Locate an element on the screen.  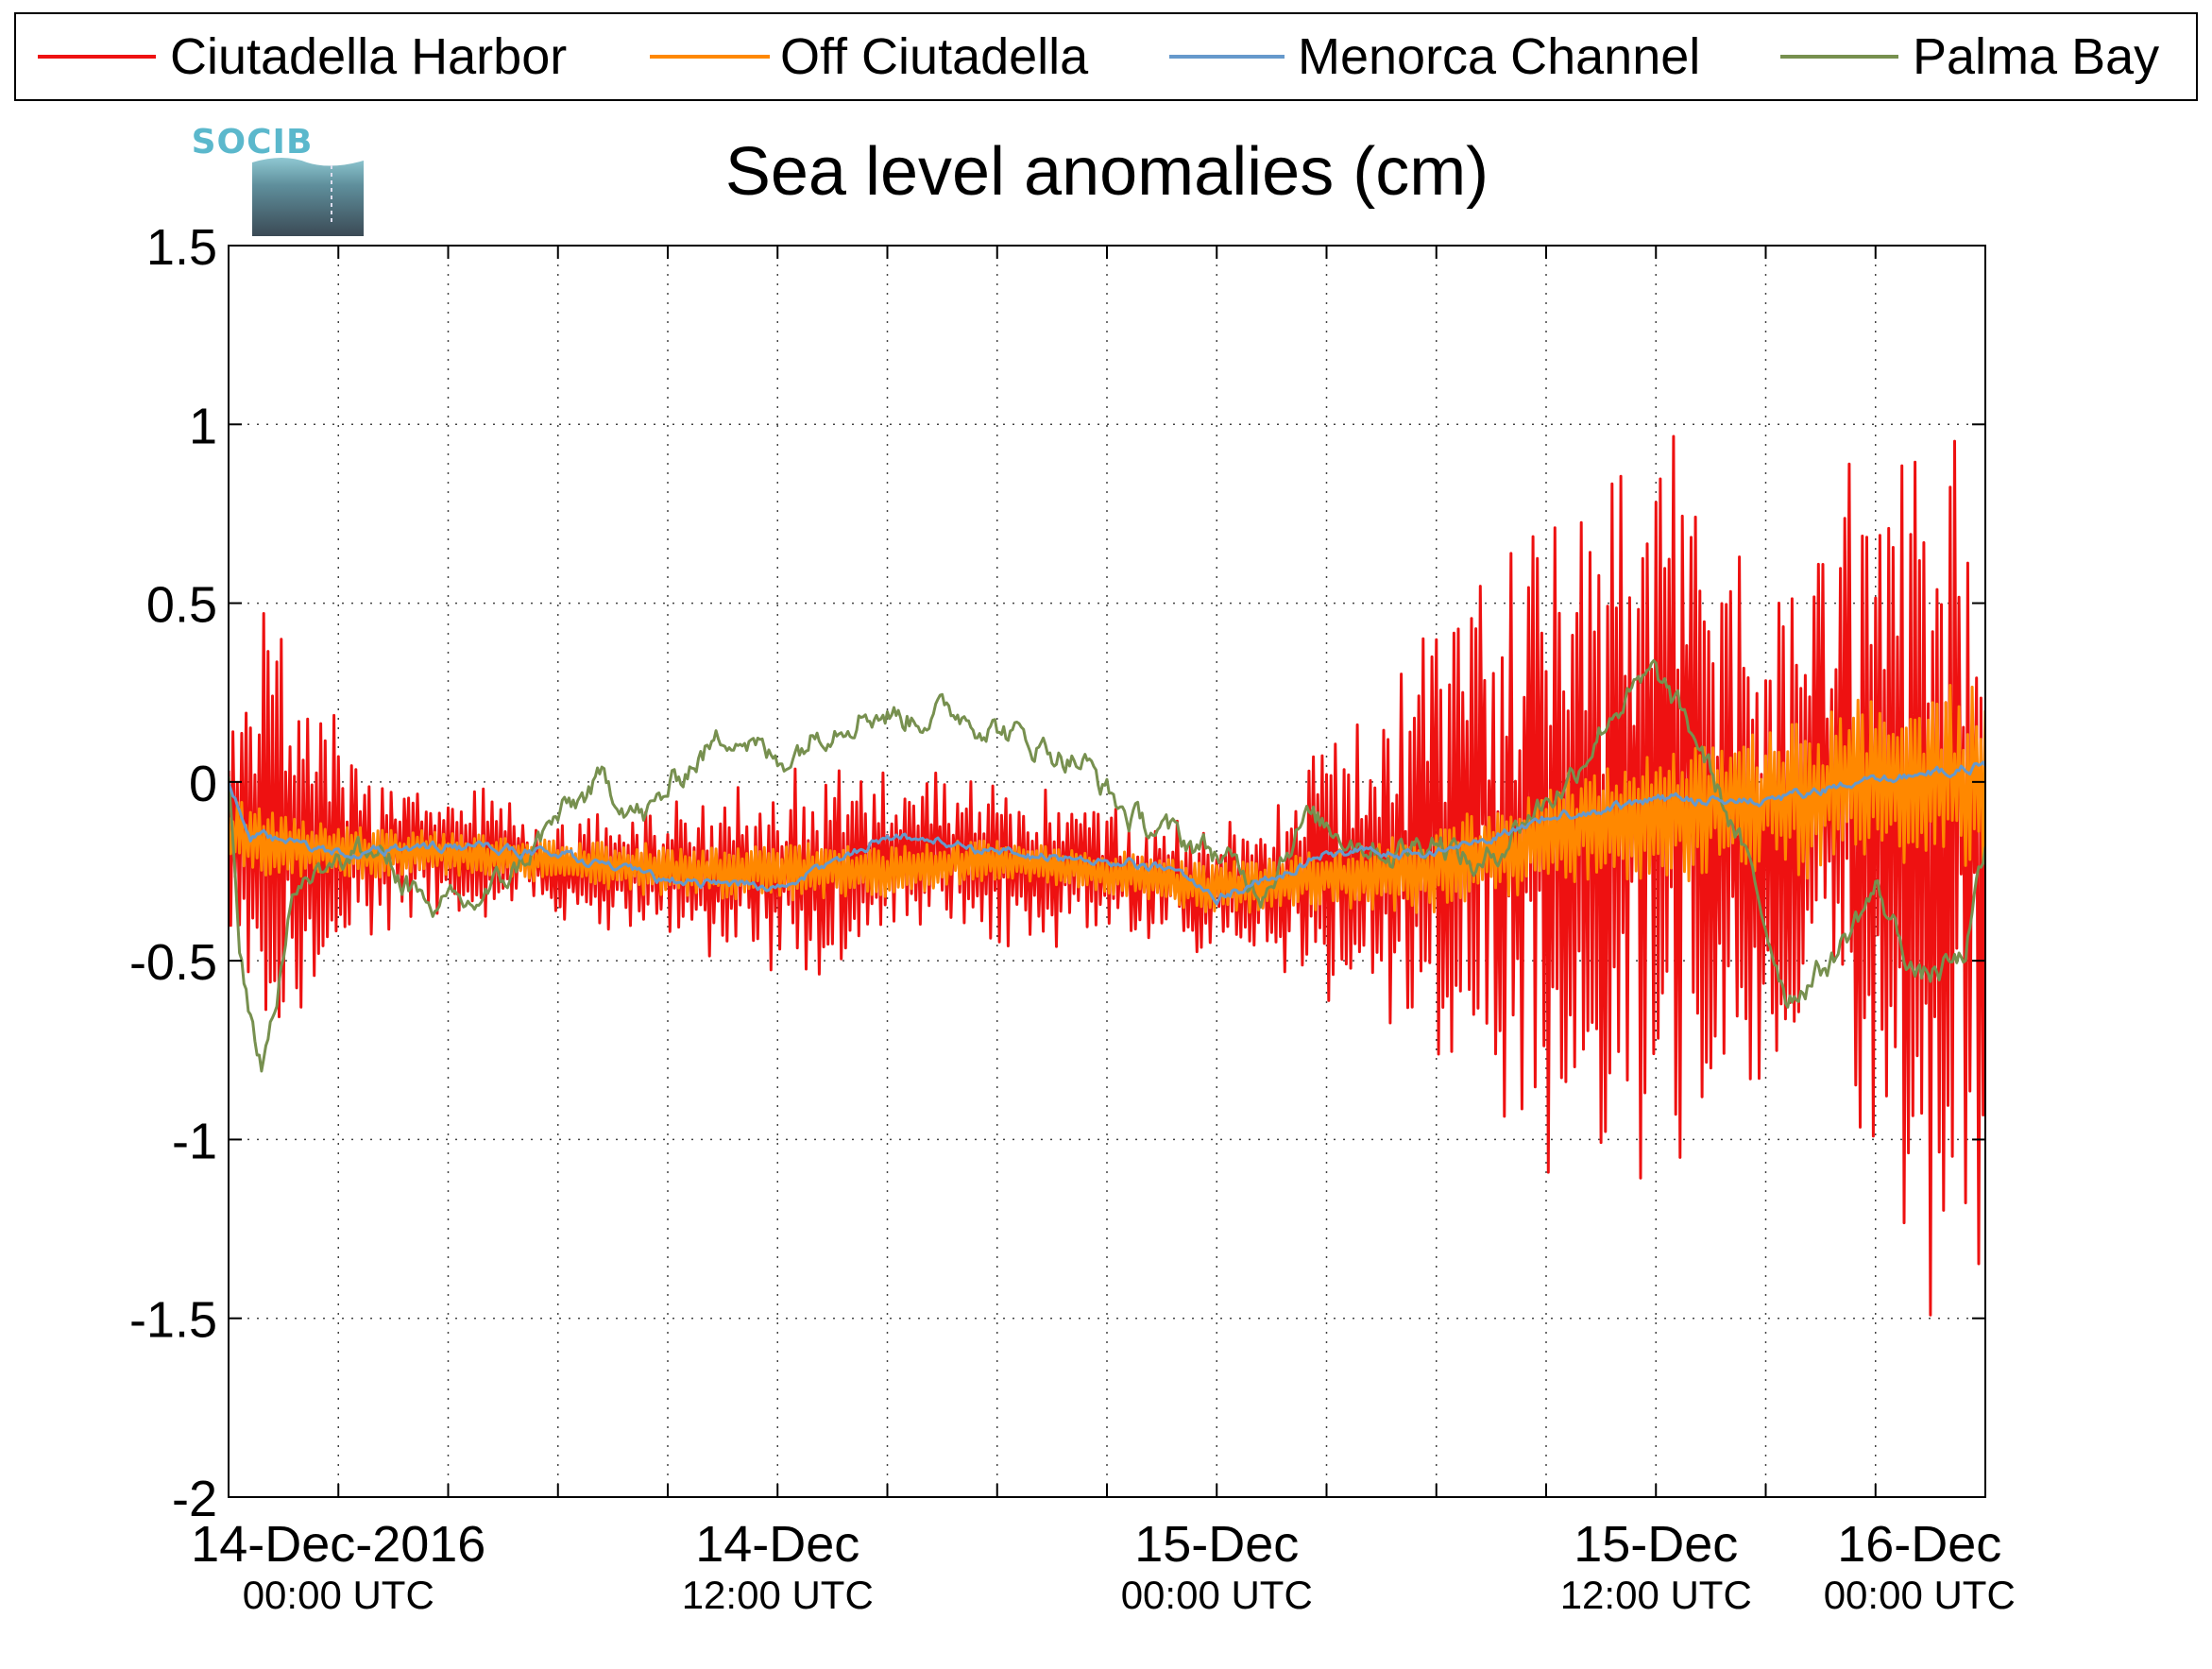
chart-title: Sea level anomalies (cm) is located at coordinates (1107, 172).